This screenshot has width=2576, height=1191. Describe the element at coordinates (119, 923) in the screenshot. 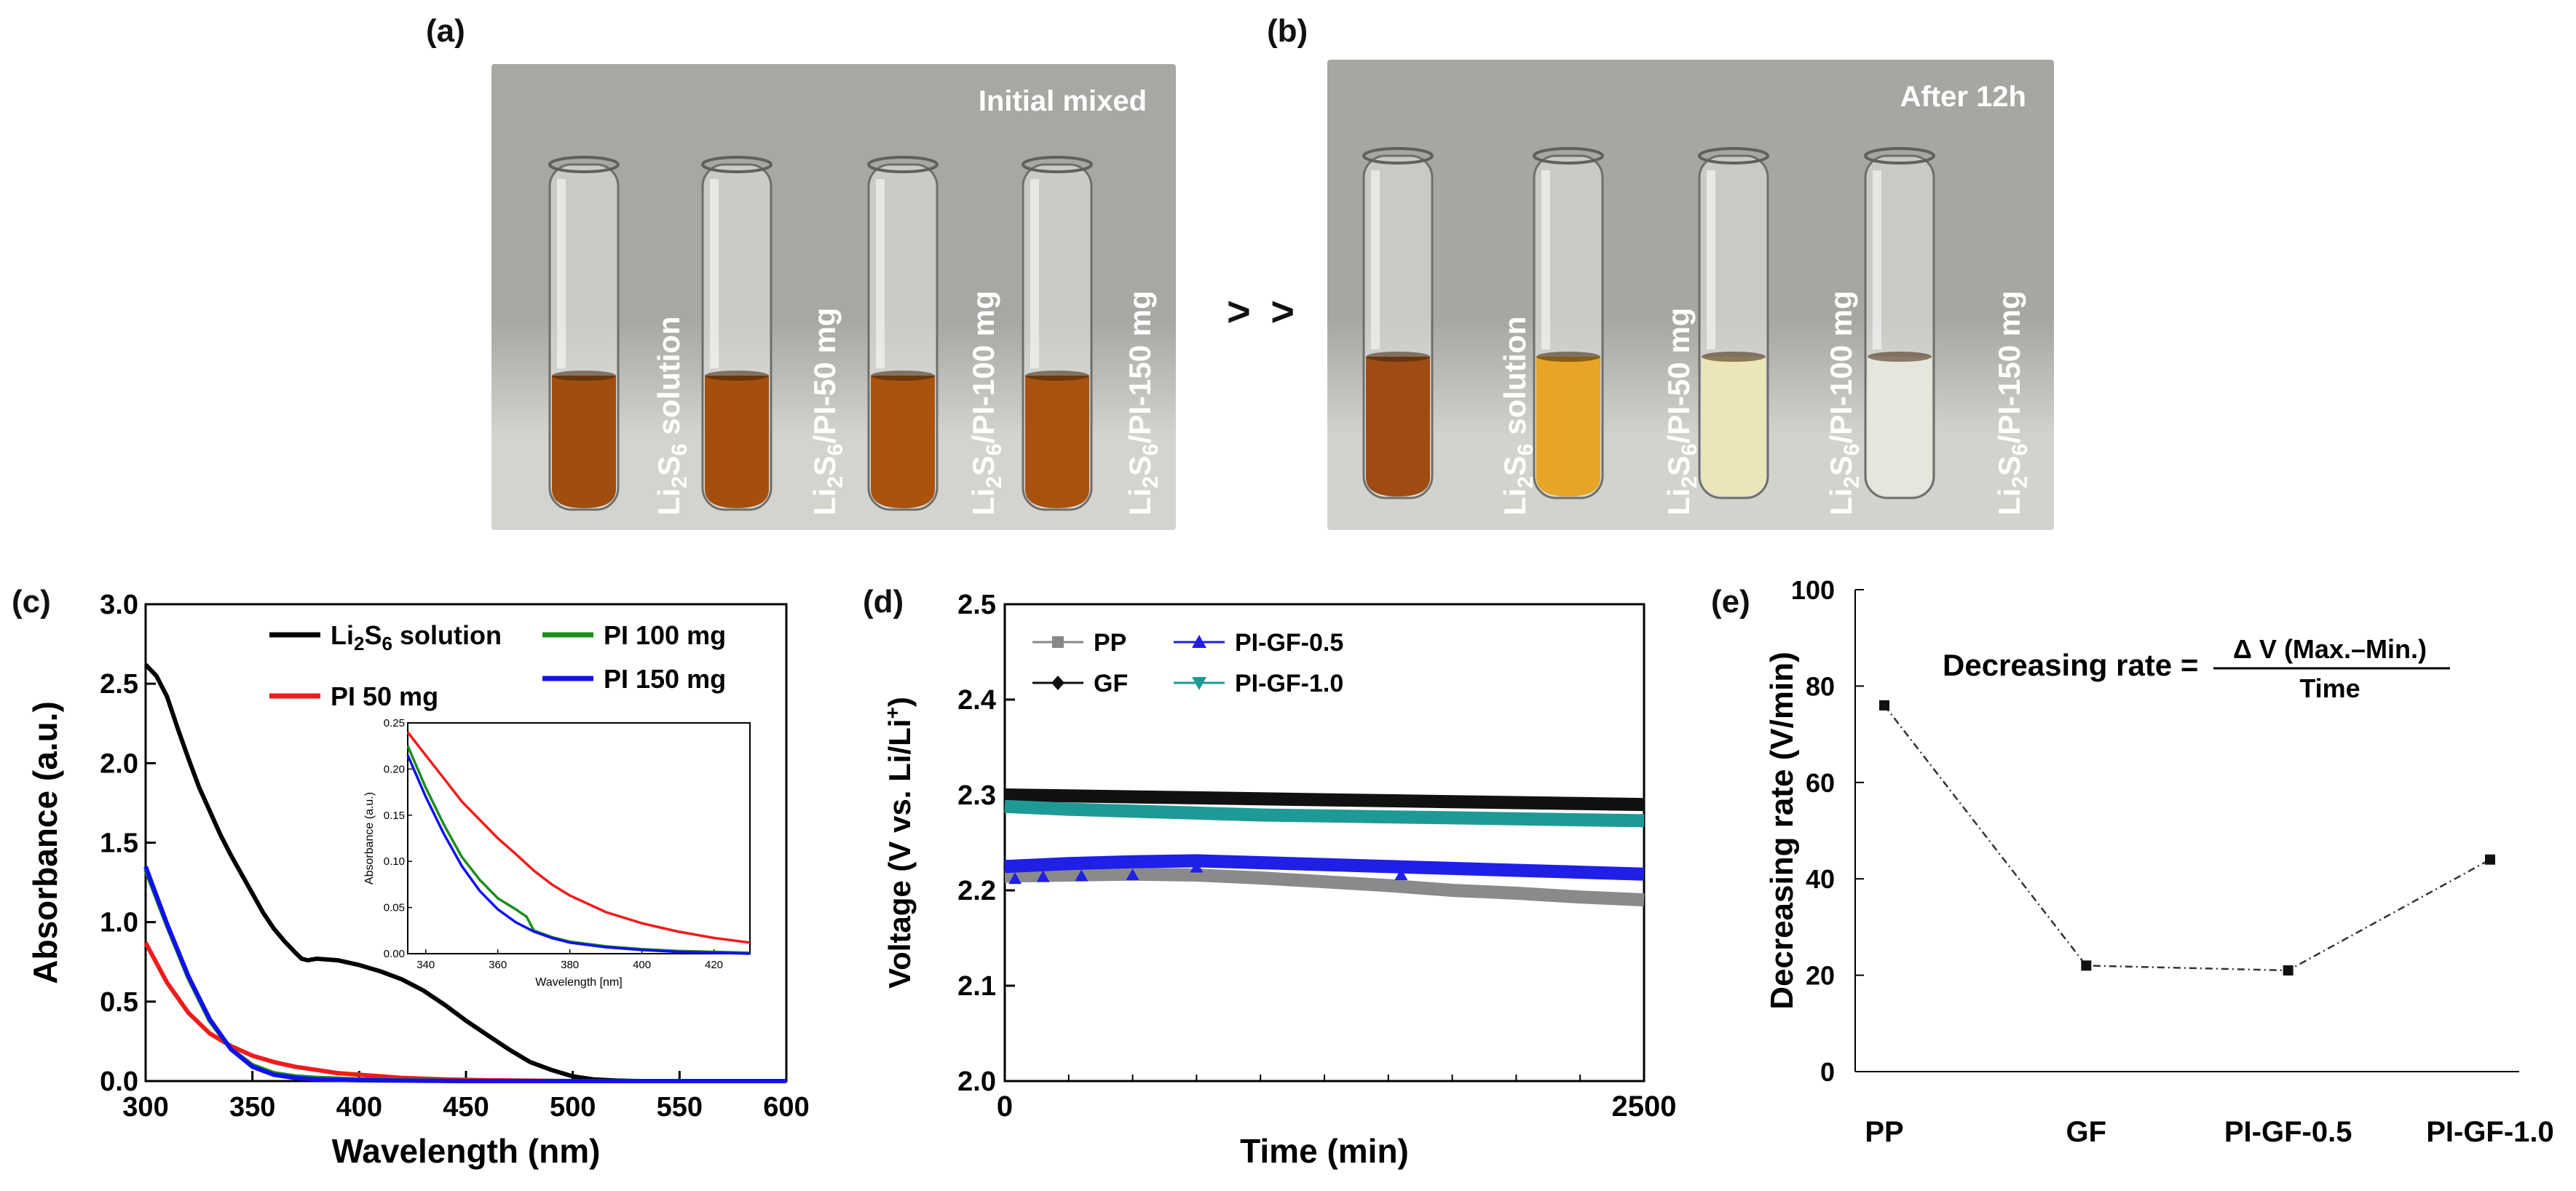

I see `y-tick-label: 1.0` at that location.